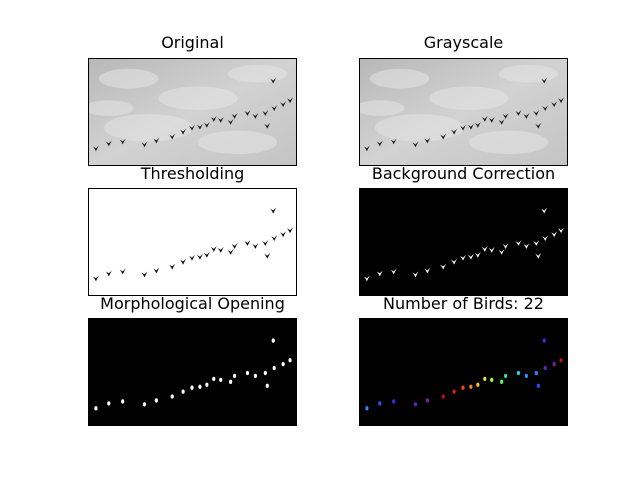 The image size is (640, 480). Describe the element at coordinates (192, 173) in the screenshot. I see `panel-title-thresholding: Thresholding` at that location.